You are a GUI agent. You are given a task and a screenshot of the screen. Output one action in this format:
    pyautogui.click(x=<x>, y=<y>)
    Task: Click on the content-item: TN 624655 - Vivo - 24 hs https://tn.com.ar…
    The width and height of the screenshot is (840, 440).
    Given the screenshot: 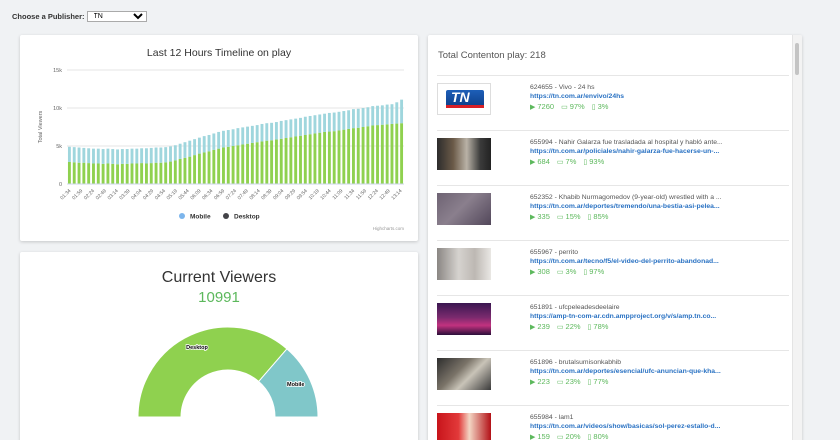 What is the action you would take?
    pyautogui.click(x=613, y=102)
    